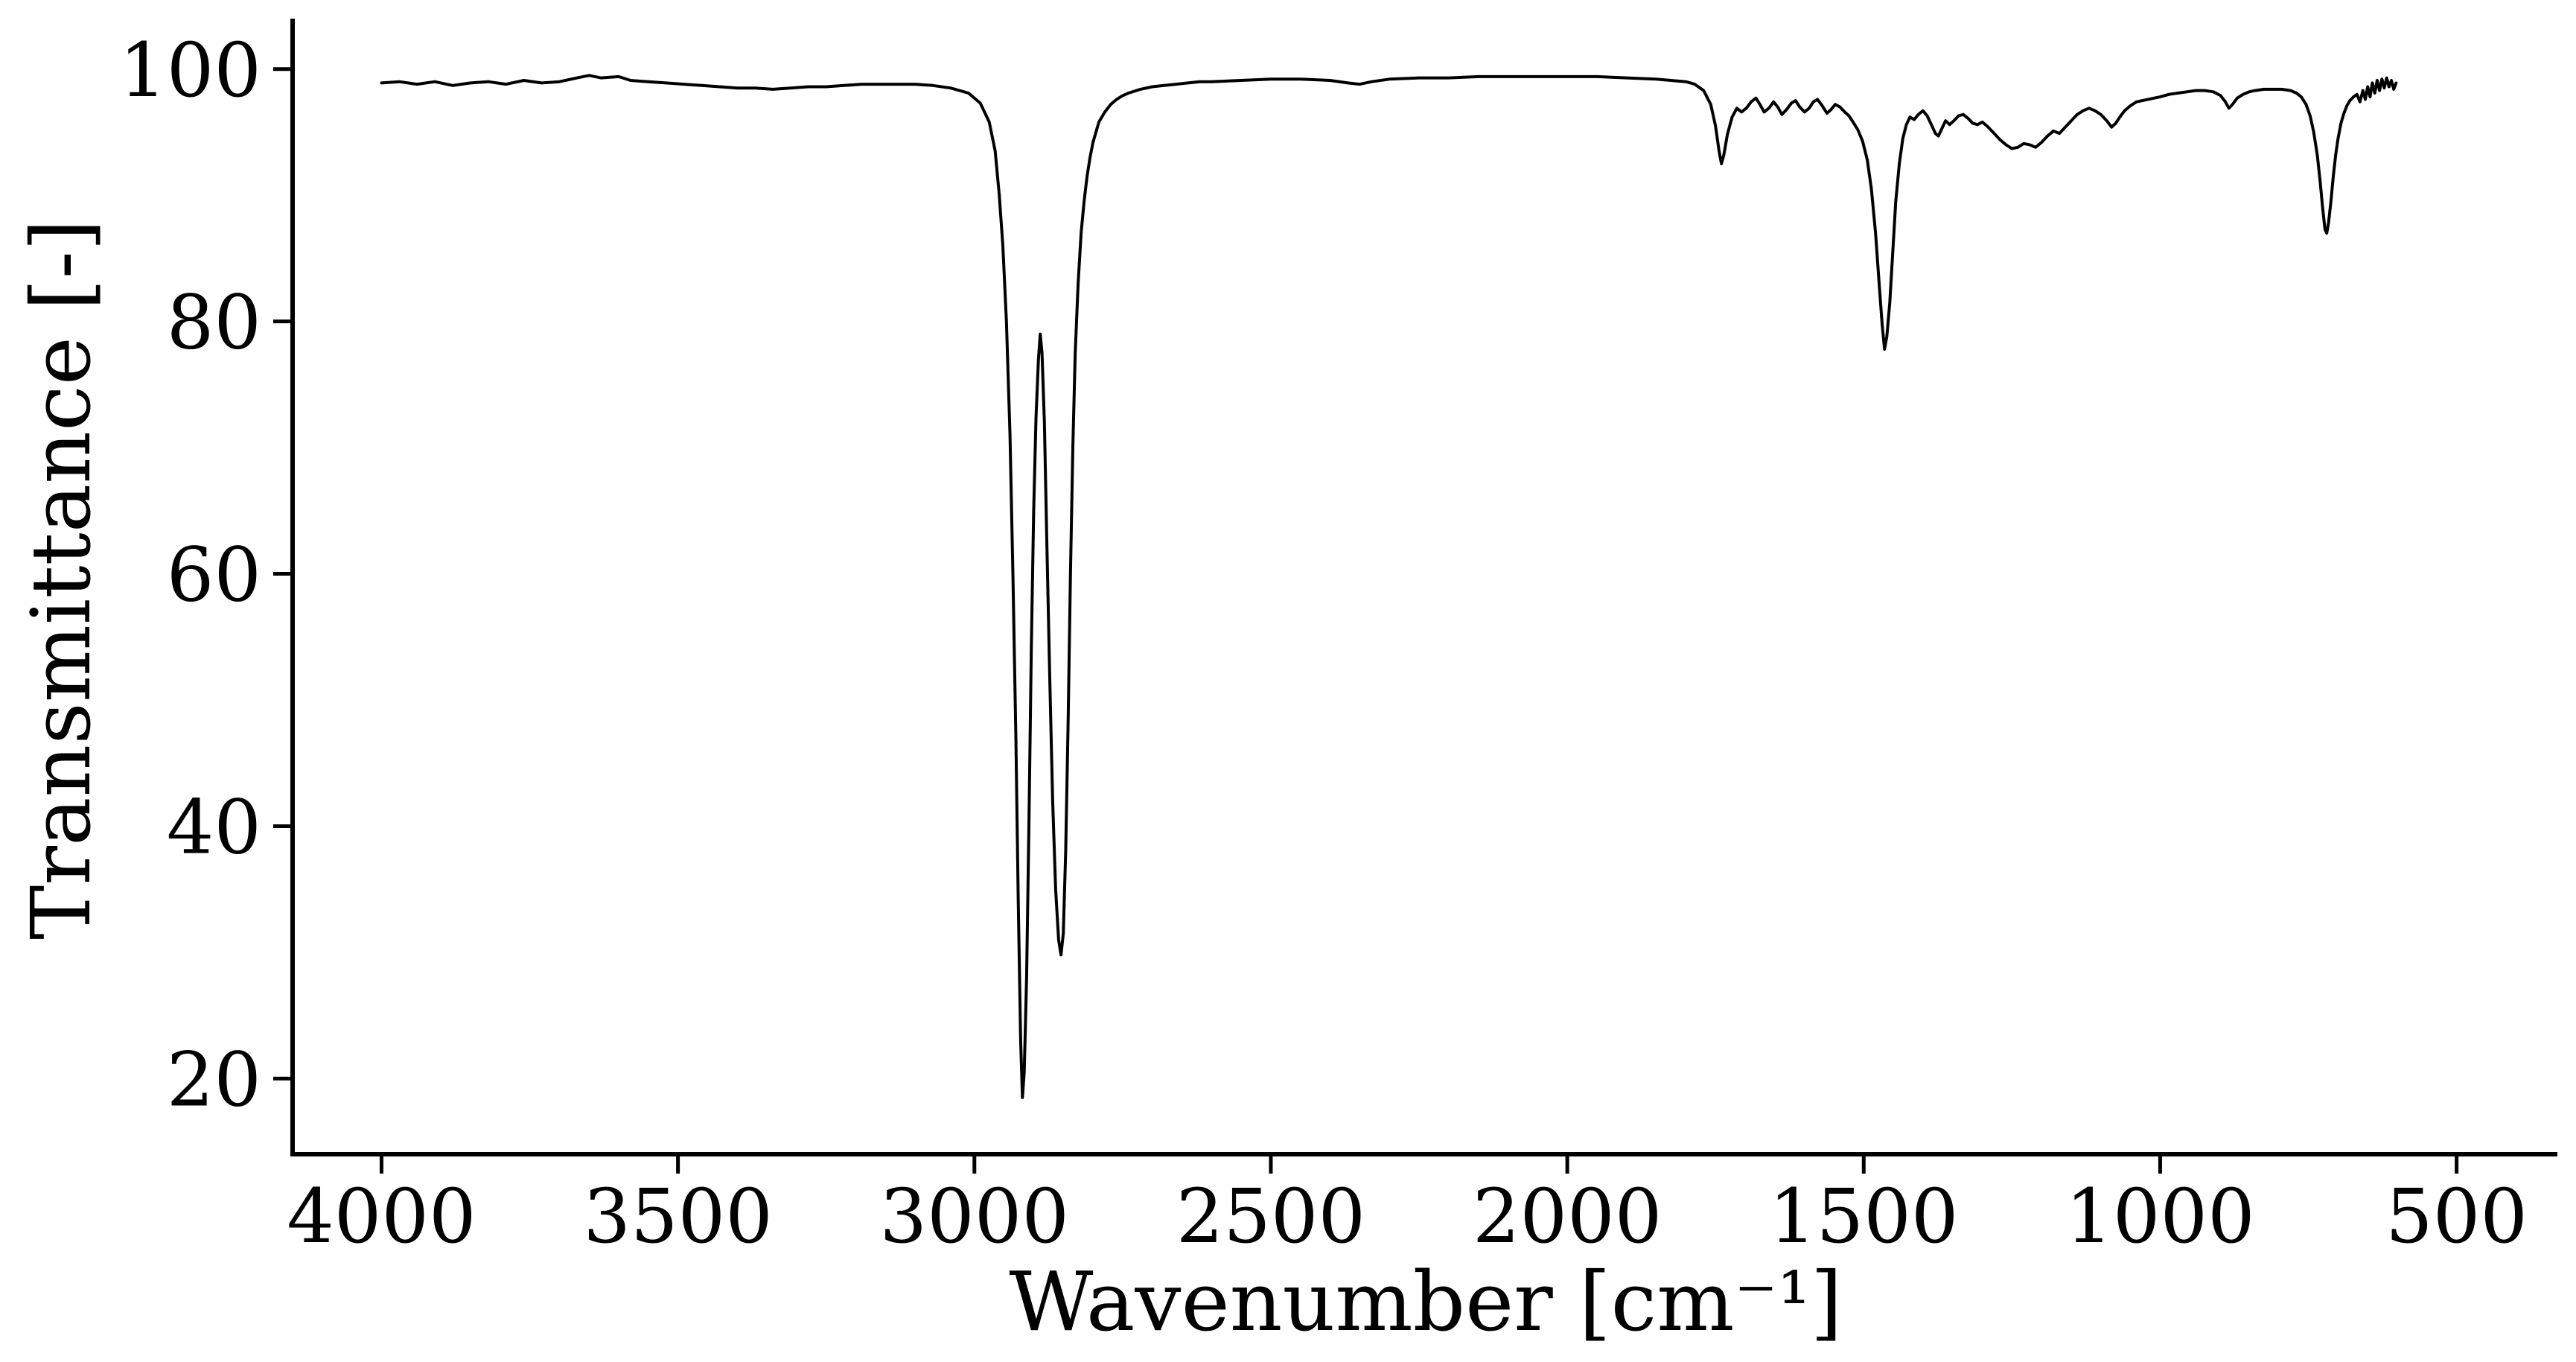 The image size is (2576, 1362). I want to click on y-tick-label: 40, so click(214, 827).